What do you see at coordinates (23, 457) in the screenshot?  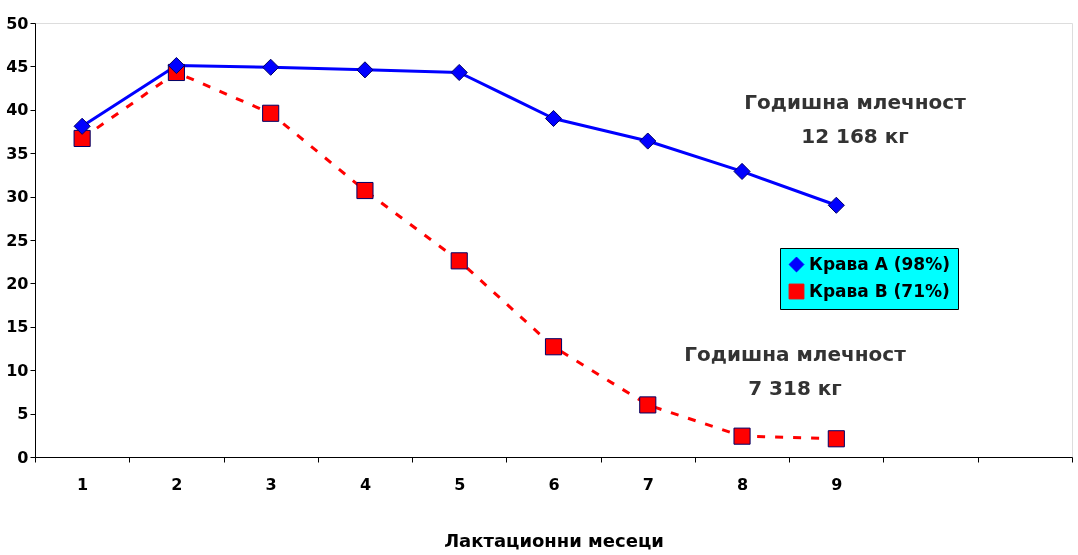 I see `y-tick-label: 0` at bounding box center [23, 457].